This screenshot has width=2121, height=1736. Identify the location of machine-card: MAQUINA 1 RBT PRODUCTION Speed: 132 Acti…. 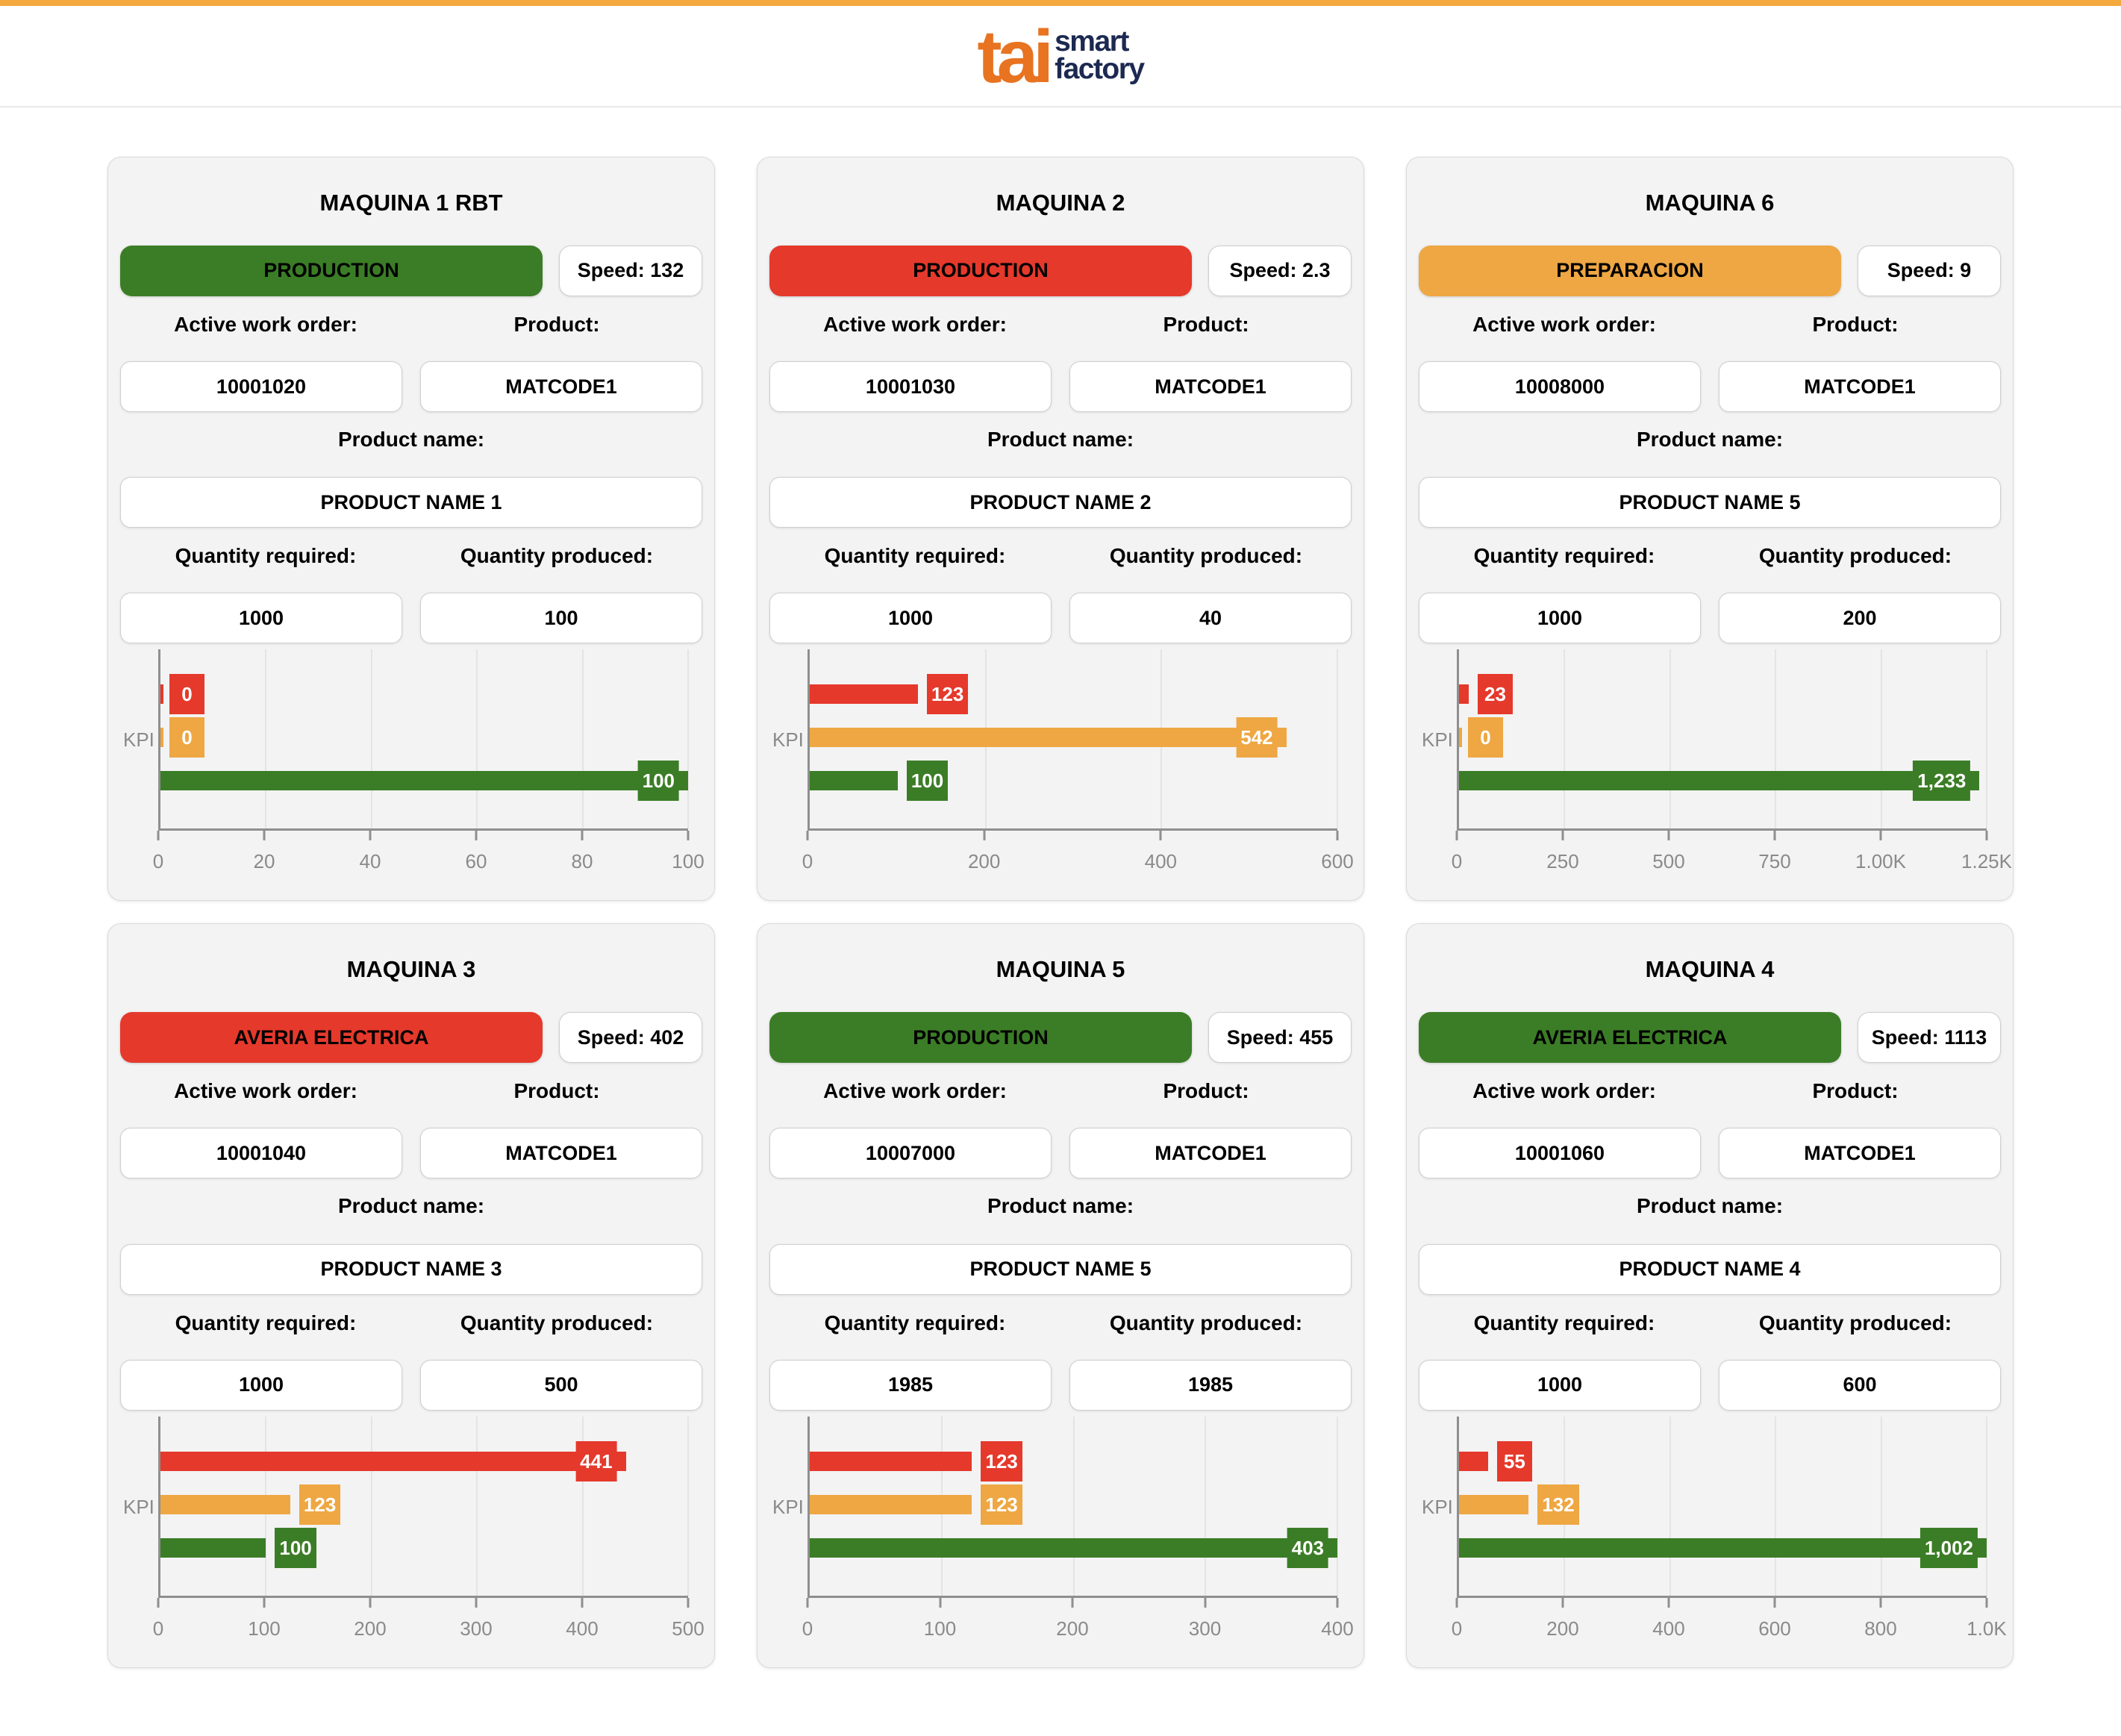
(411, 530).